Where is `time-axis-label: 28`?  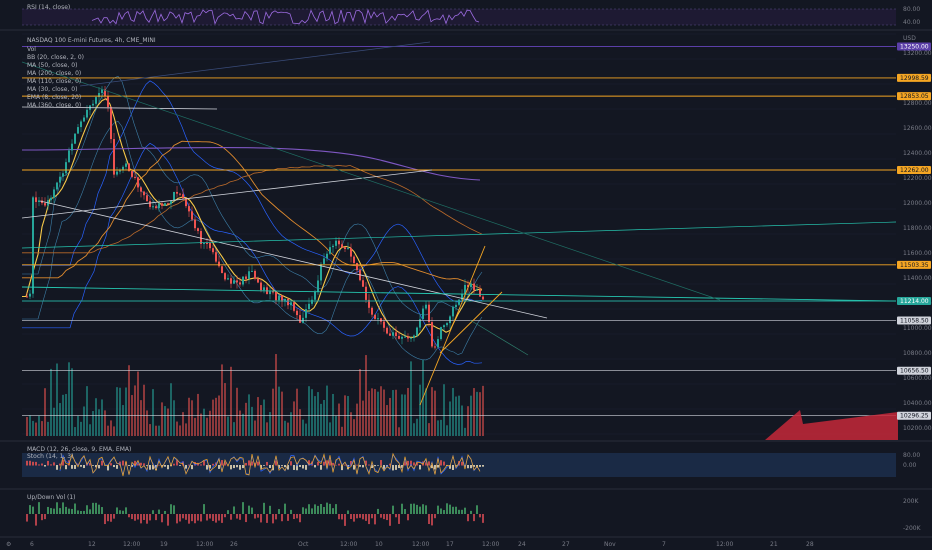 time-axis-label: 28 is located at coordinates (810, 544).